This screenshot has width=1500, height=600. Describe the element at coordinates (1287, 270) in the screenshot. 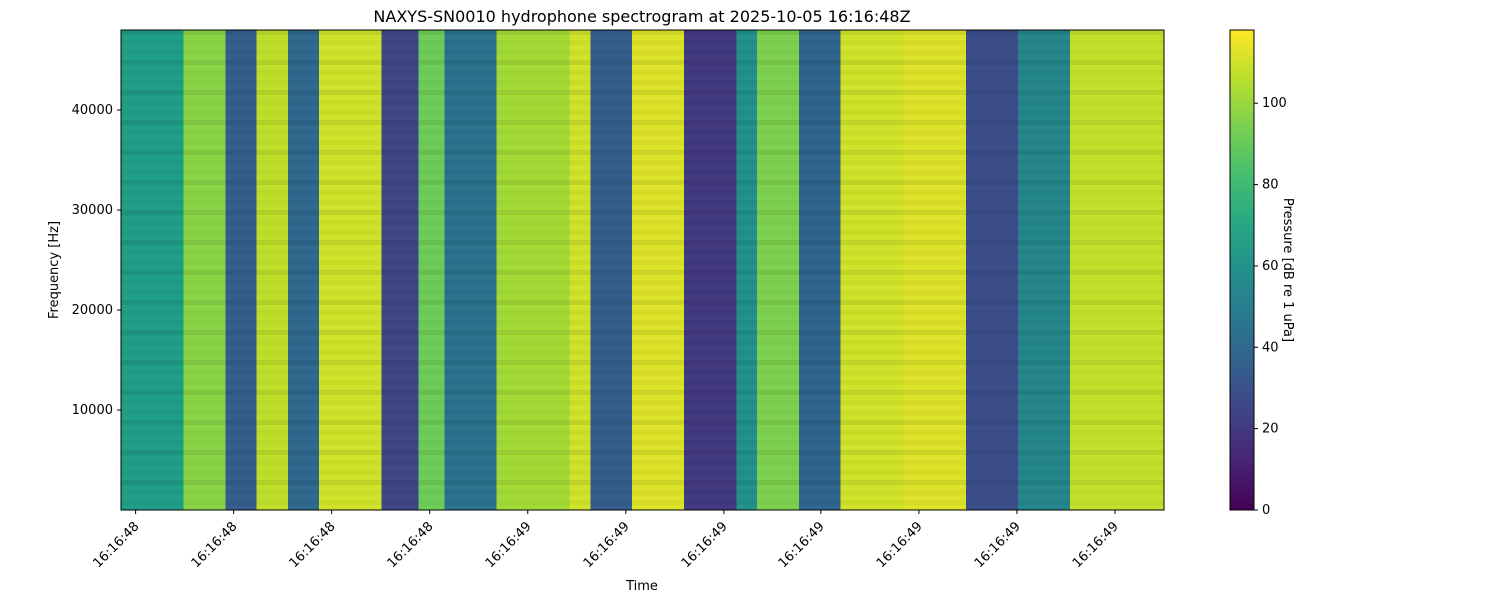

I see `colorbar-label: Pressure [dB re 1 uPa]` at that location.